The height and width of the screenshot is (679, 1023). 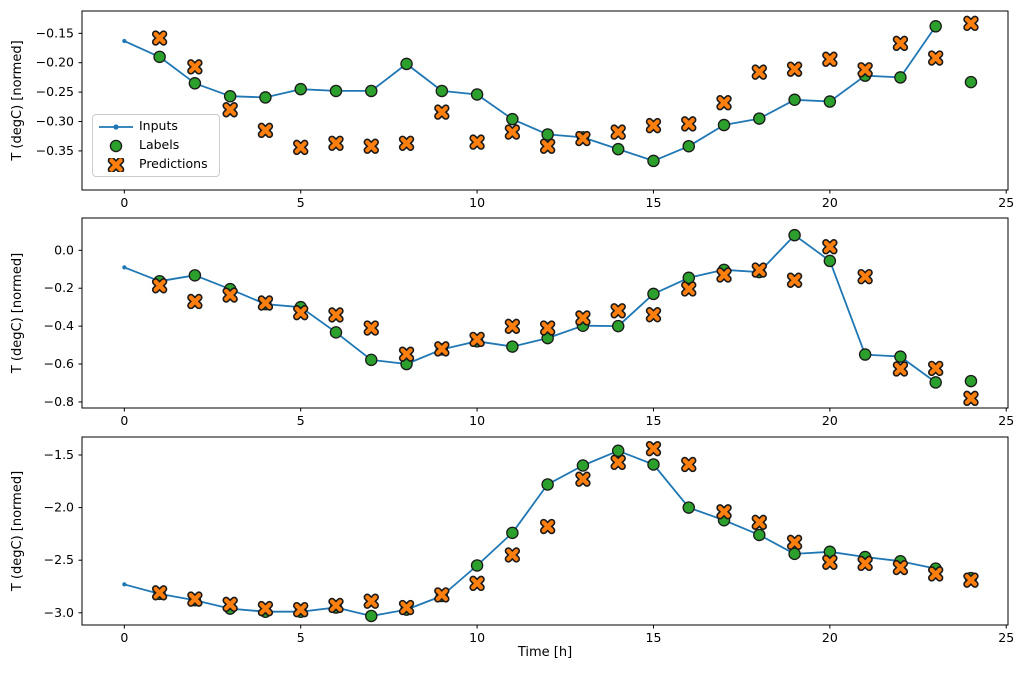 What do you see at coordinates (116, 164) in the screenshot?
I see `predictions-x-icon` at bounding box center [116, 164].